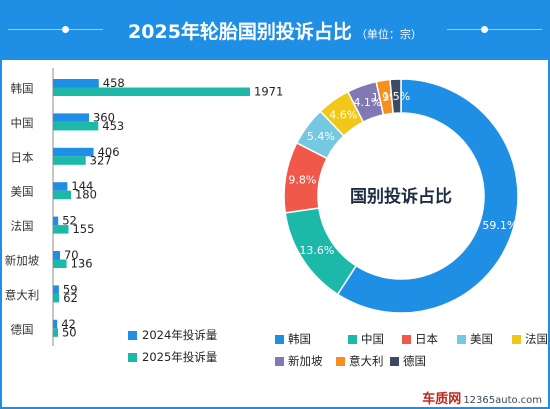  I want to click on header-dot-left, so click(65, 29).